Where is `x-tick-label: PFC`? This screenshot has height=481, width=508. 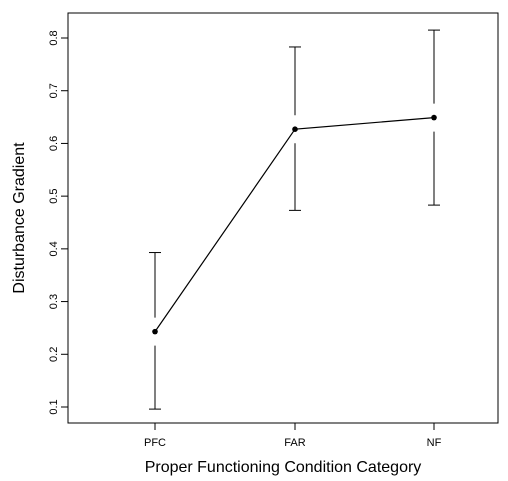
x-tick-label: PFC is located at coordinates (155, 443).